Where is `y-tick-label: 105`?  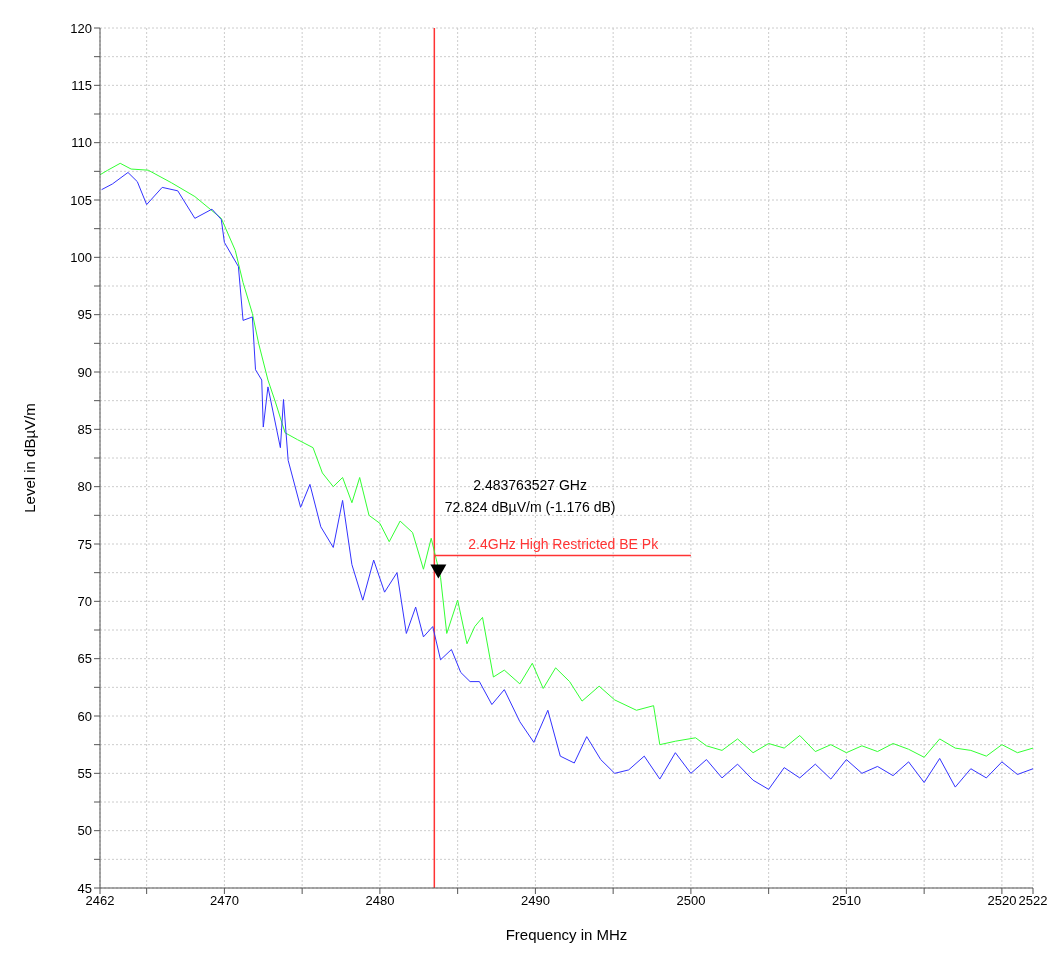
y-tick-label: 105 is located at coordinates (81, 200).